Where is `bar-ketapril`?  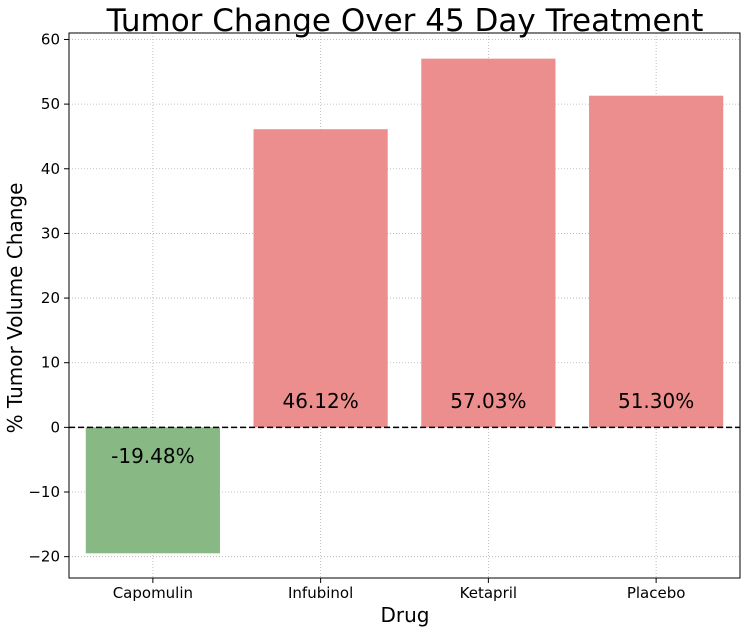 bar-ketapril is located at coordinates (488, 243).